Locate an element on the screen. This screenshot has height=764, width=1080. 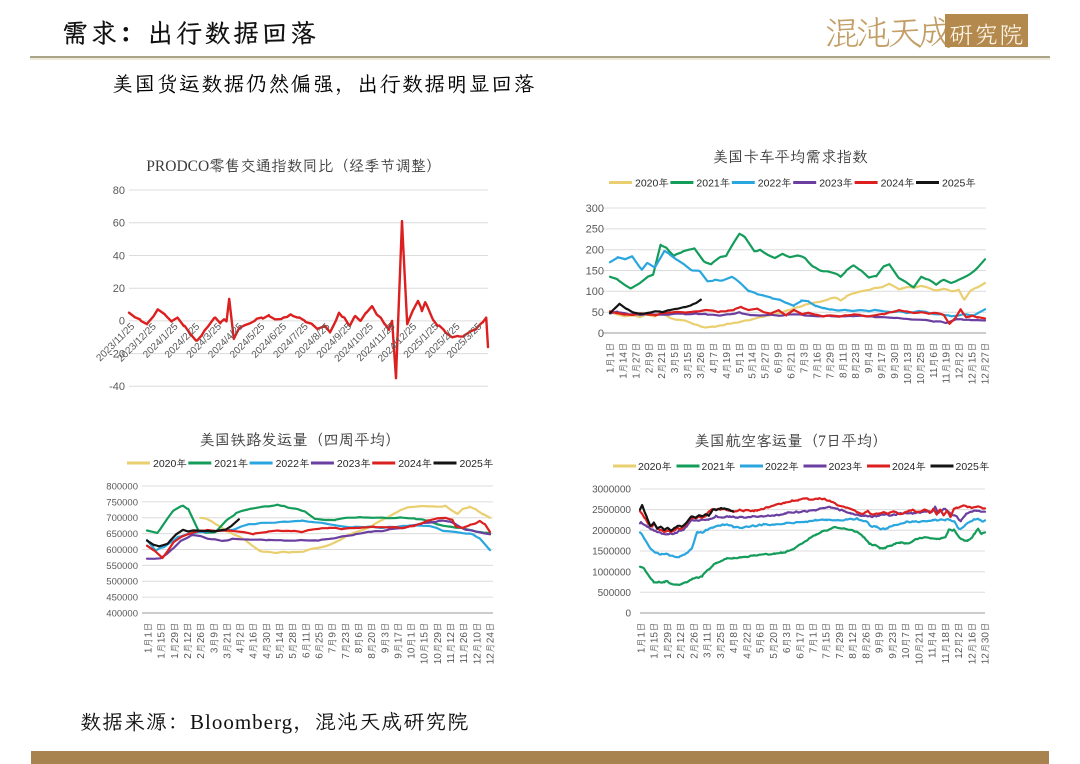
svg-text: 3月26日 is located at coordinates (701, 360).